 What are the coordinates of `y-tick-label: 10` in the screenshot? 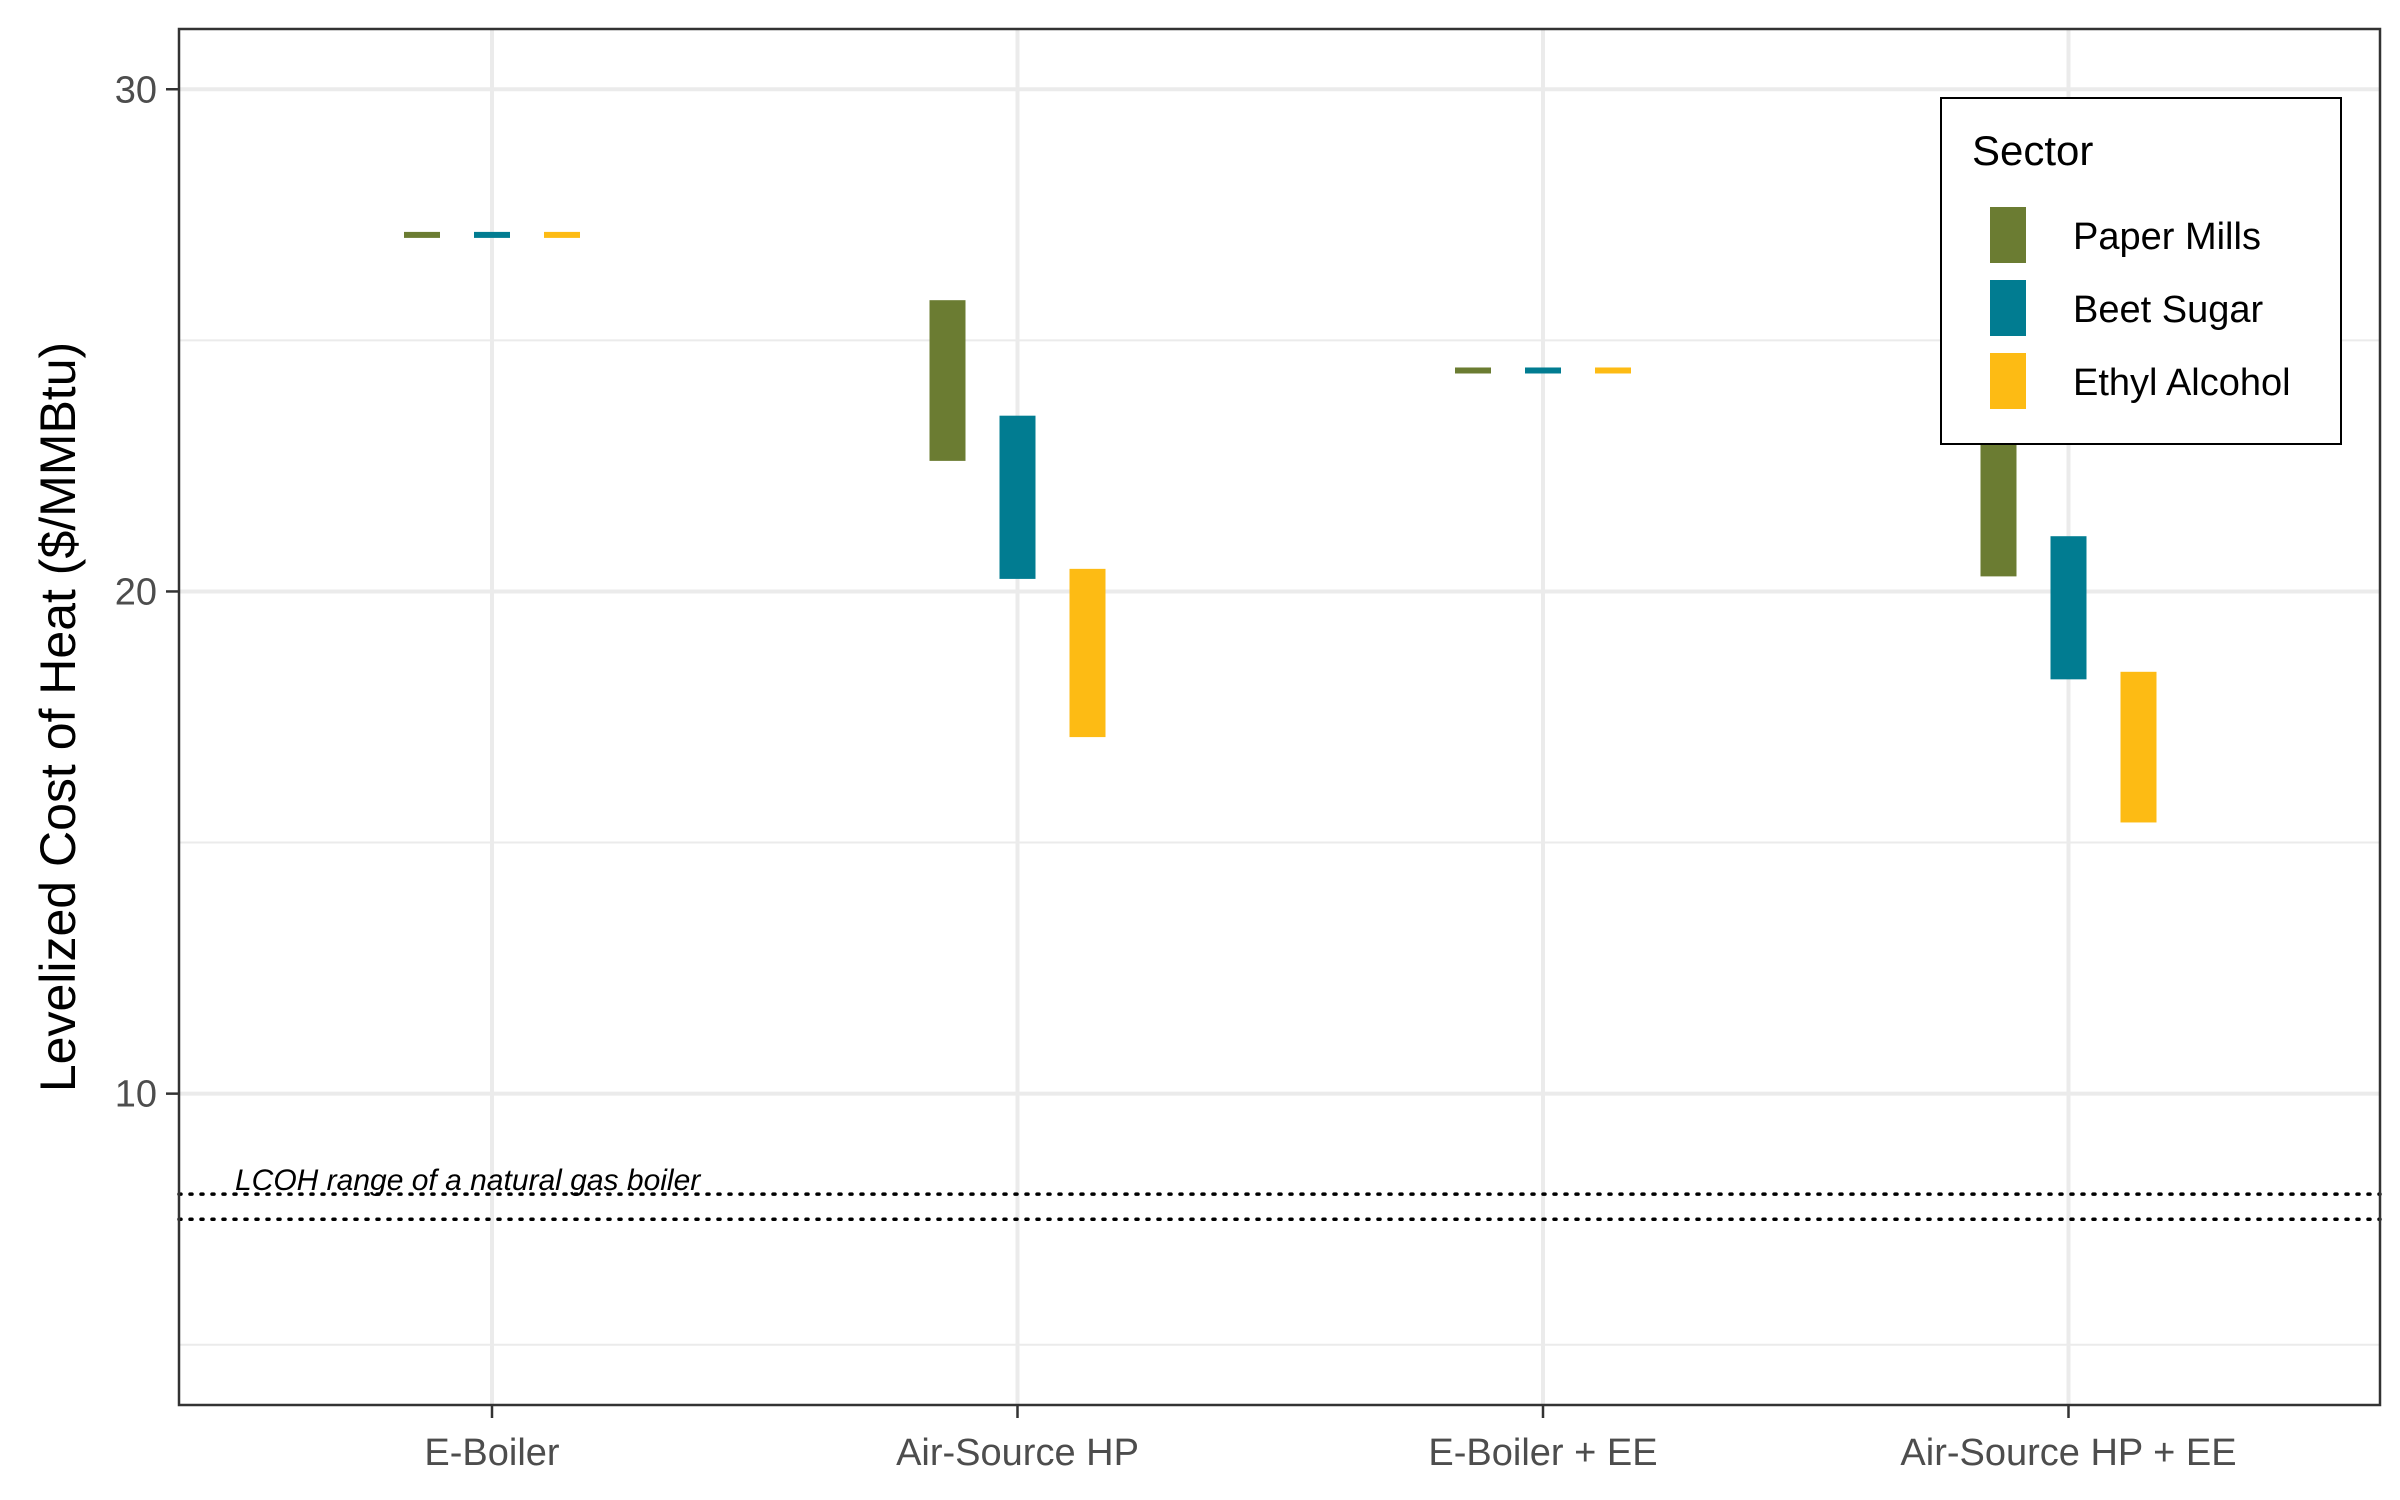 It's located at (136, 1095).